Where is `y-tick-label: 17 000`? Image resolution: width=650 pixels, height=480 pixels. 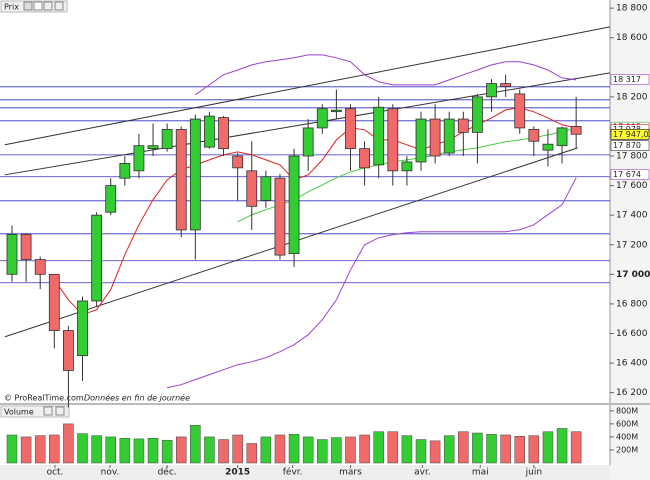
y-tick-label: 17 000 is located at coordinates (633, 275).